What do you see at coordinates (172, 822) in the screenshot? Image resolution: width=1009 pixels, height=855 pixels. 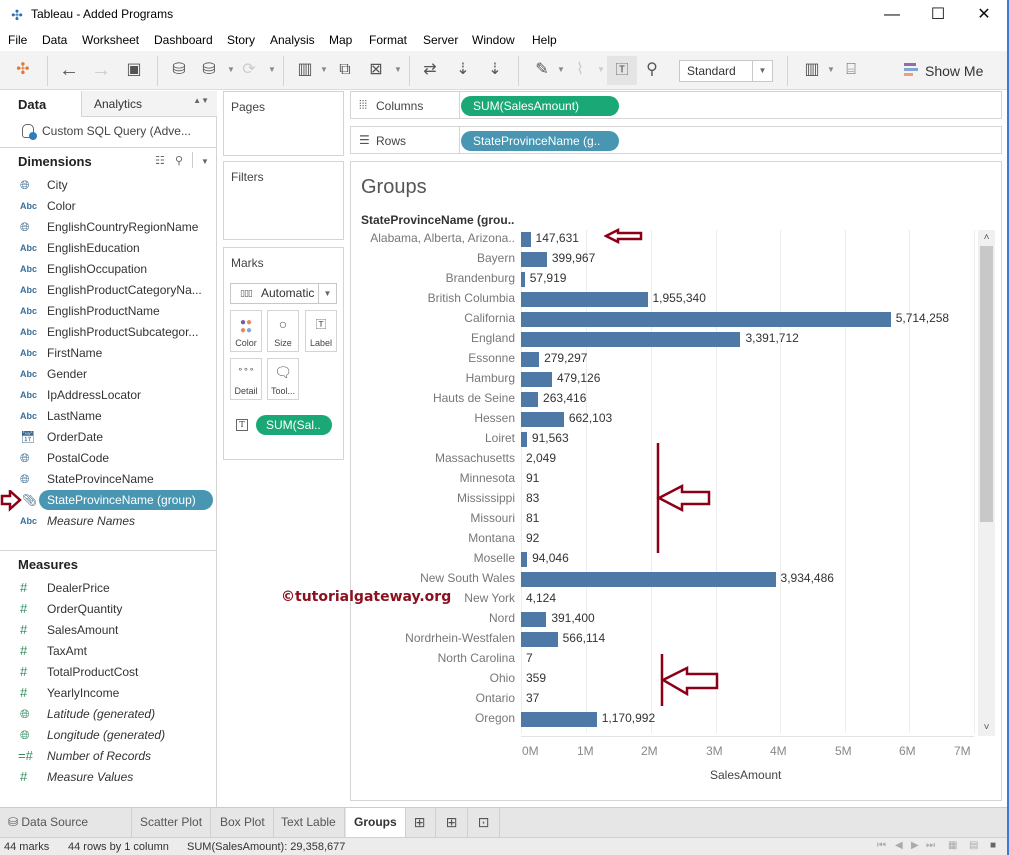 I see `tab-scatter-plot: Scatter Plot` at bounding box center [172, 822].